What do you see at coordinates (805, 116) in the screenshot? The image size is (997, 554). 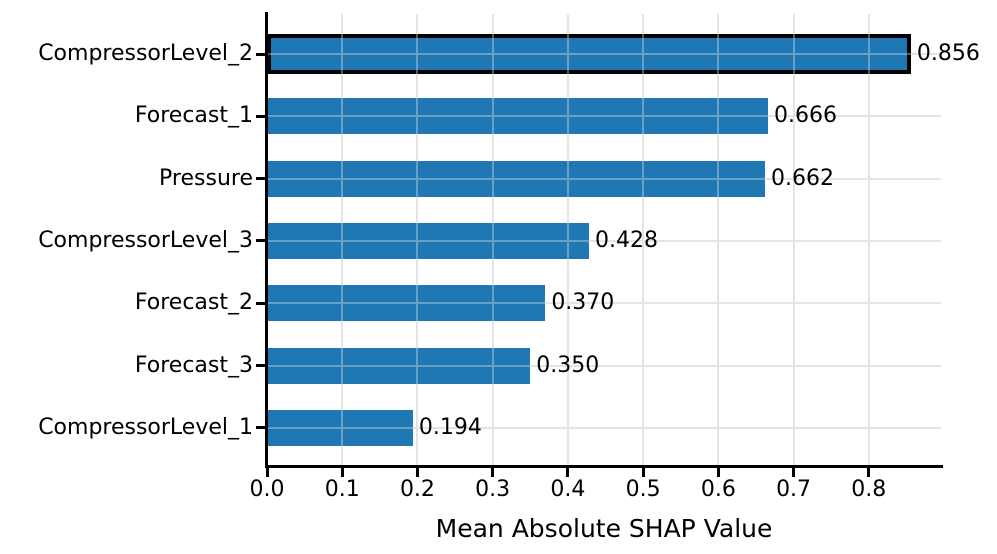 I see `value-label: 0.666` at bounding box center [805, 116].